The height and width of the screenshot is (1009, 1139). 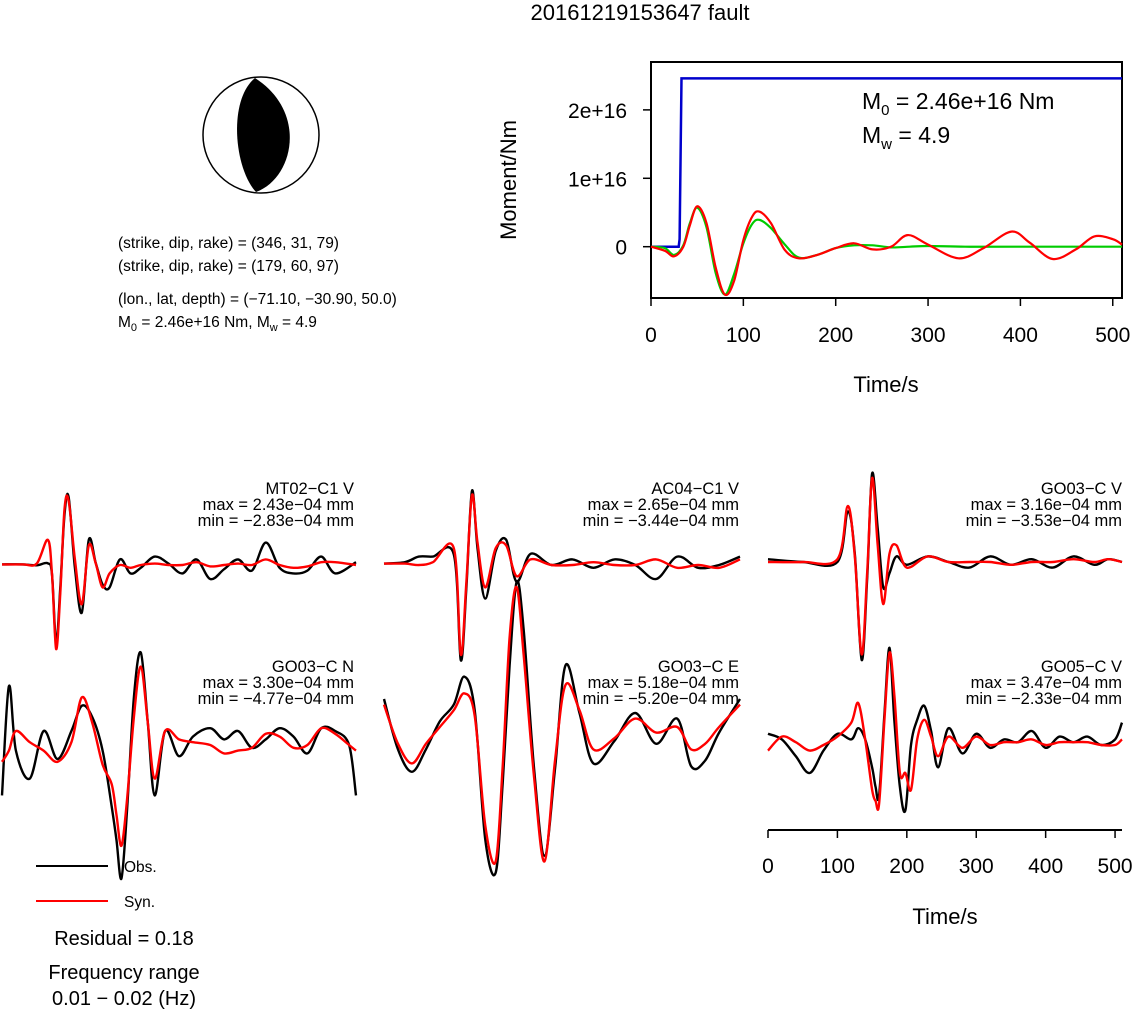 I want to click on moment-magnitude-text: M0 = 2.46e+16 Nm, Mw = 4.9, so click(x=217, y=324).